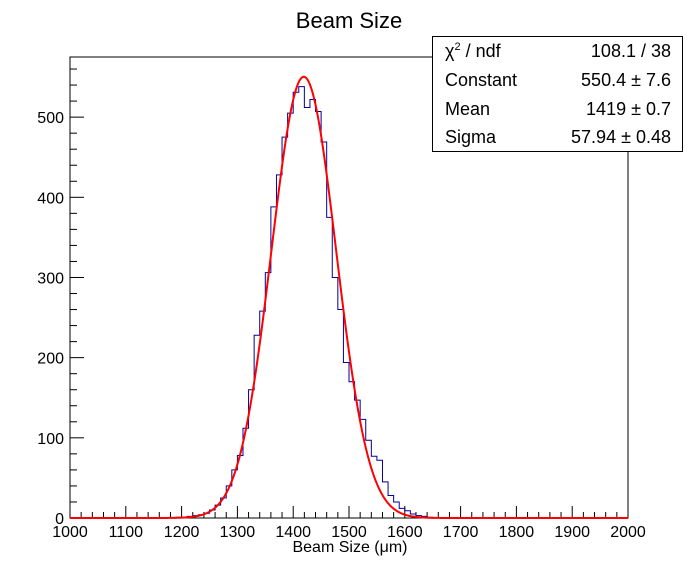  Describe the element at coordinates (50, 439) in the screenshot. I see `y-tick-label: 100` at that location.